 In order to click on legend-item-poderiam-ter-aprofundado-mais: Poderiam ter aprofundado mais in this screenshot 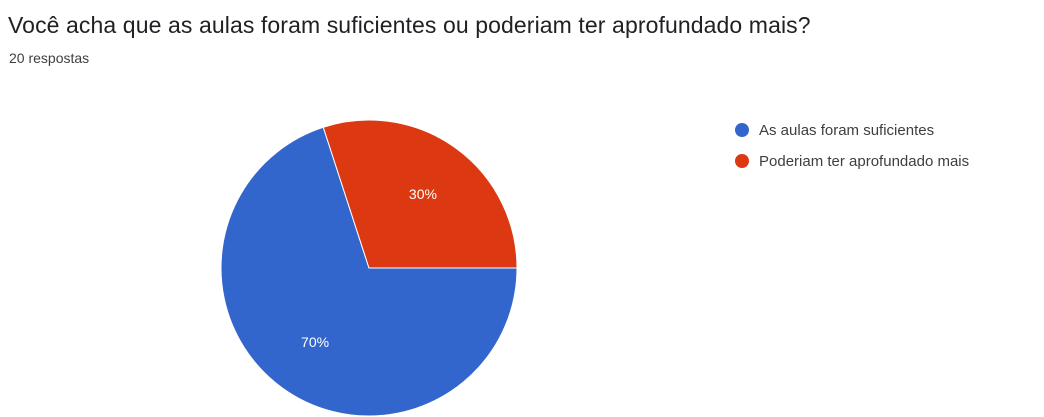, I will do `click(852, 161)`.